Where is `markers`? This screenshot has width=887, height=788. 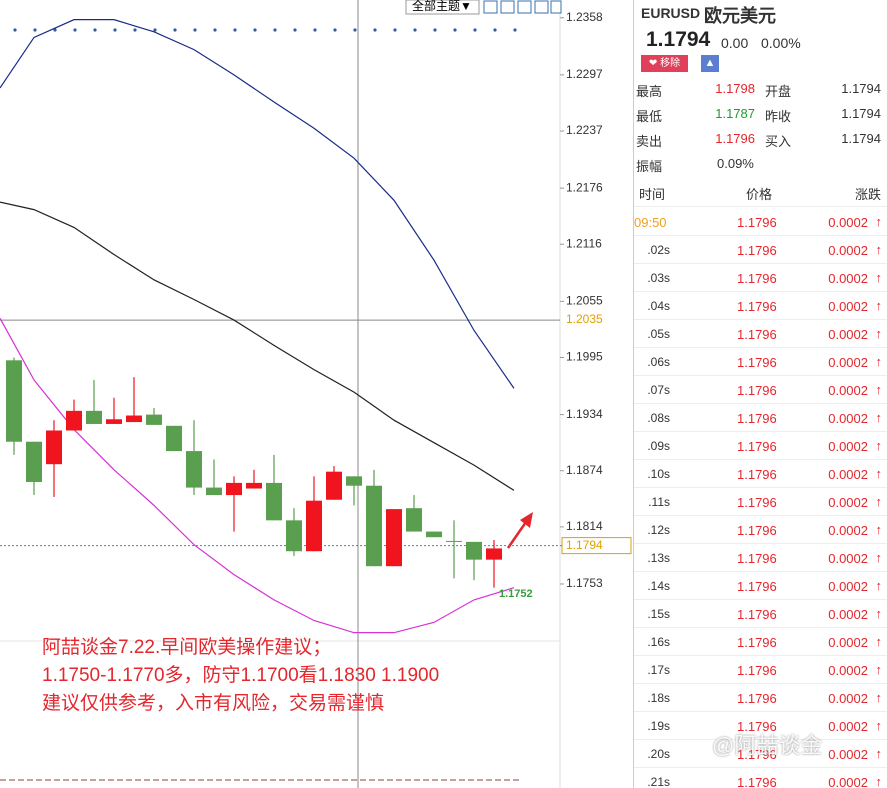 markers is located at coordinates (265, 30).